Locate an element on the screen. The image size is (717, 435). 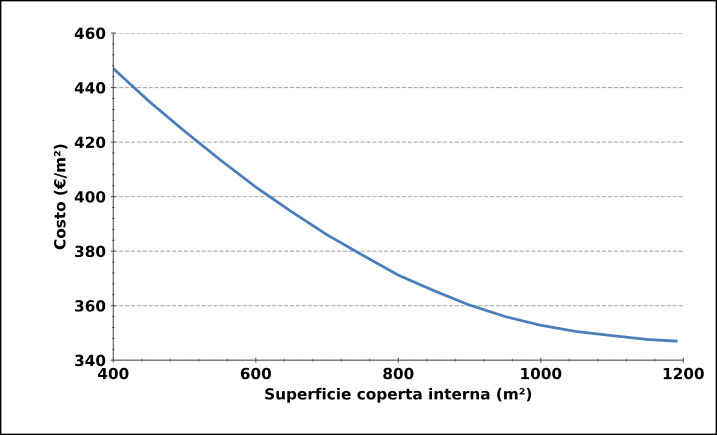
x-tick-label: 600 is located at coordinates (256, 374).